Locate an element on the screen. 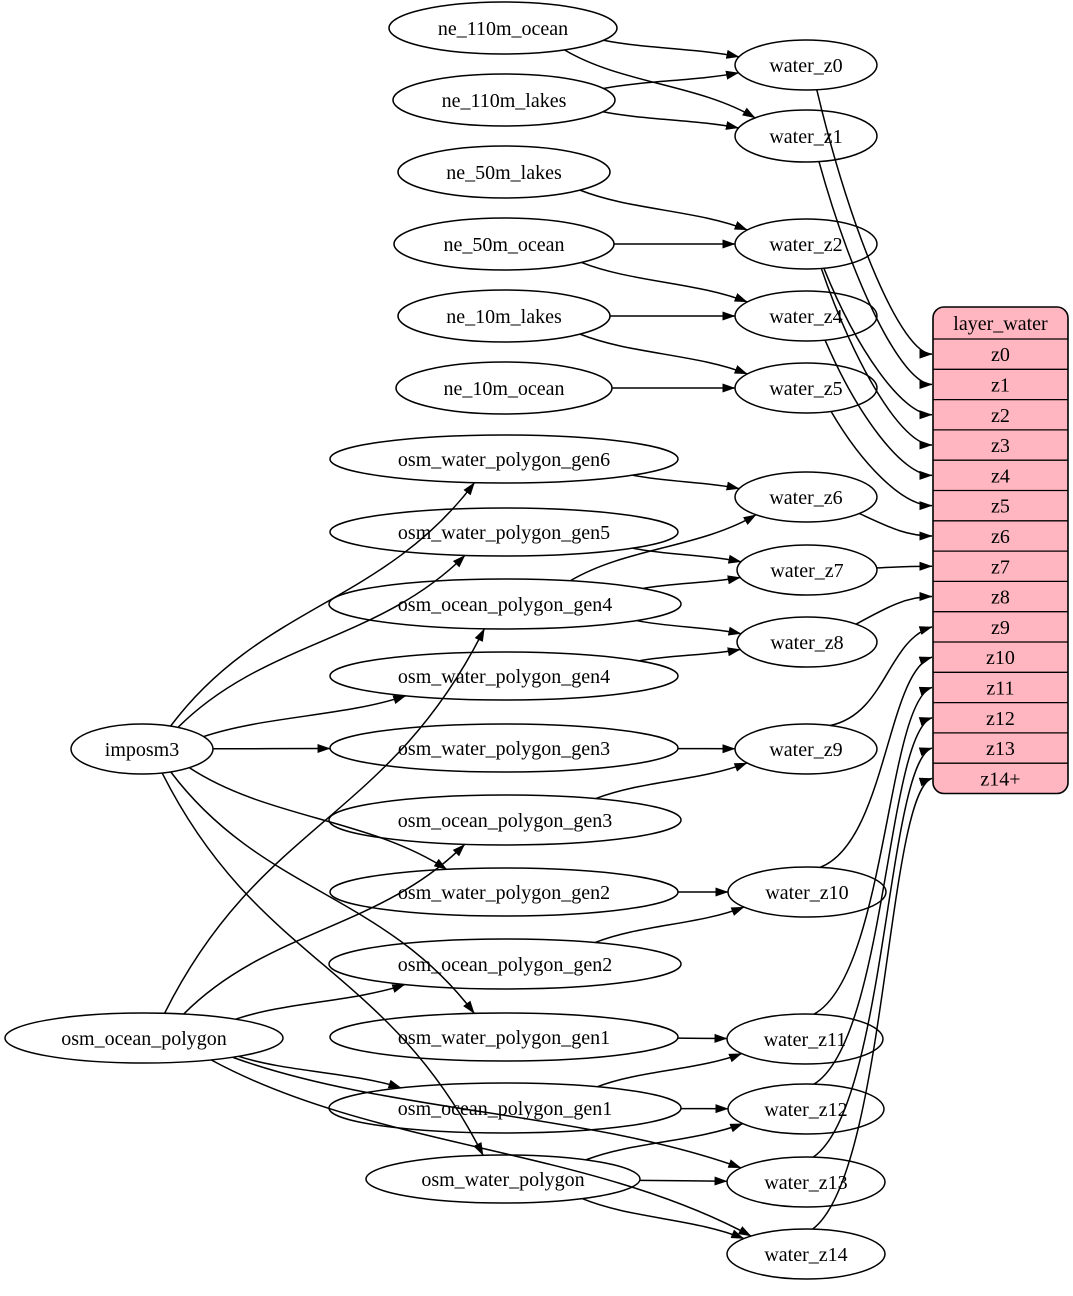  edge-osm_ocean_polygon-to-water_z13 is located at coordinates (487, 1112).